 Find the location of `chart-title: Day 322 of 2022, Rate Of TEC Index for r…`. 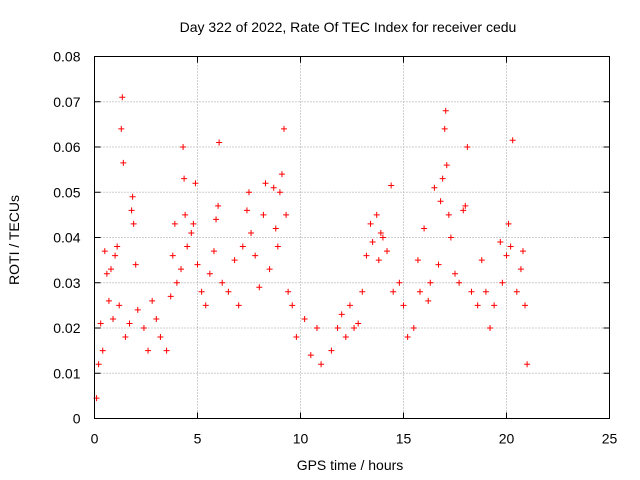

chart-title: Day 322 of 2022, Rate Of TEC Index for r… is located at coordinates (348, 27).